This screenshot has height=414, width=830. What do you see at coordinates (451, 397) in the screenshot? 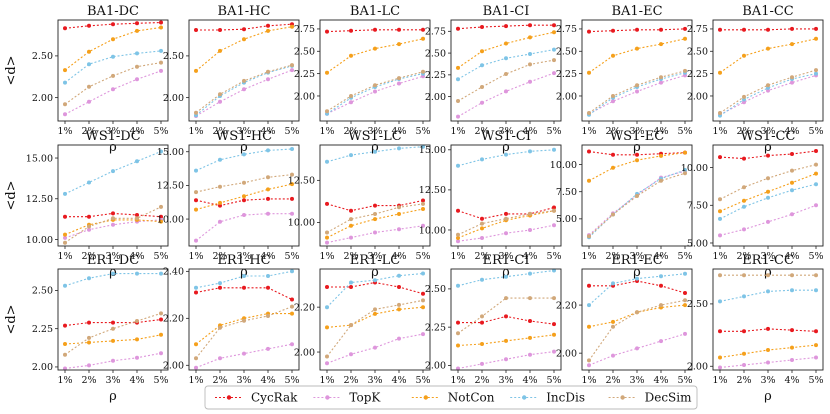
I see `legend-frame` at bounding box center [451, 397].